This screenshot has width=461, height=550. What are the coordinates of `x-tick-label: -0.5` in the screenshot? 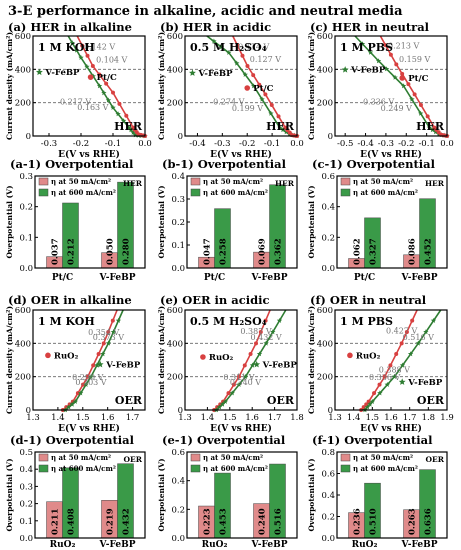 It's located at (345, 144).